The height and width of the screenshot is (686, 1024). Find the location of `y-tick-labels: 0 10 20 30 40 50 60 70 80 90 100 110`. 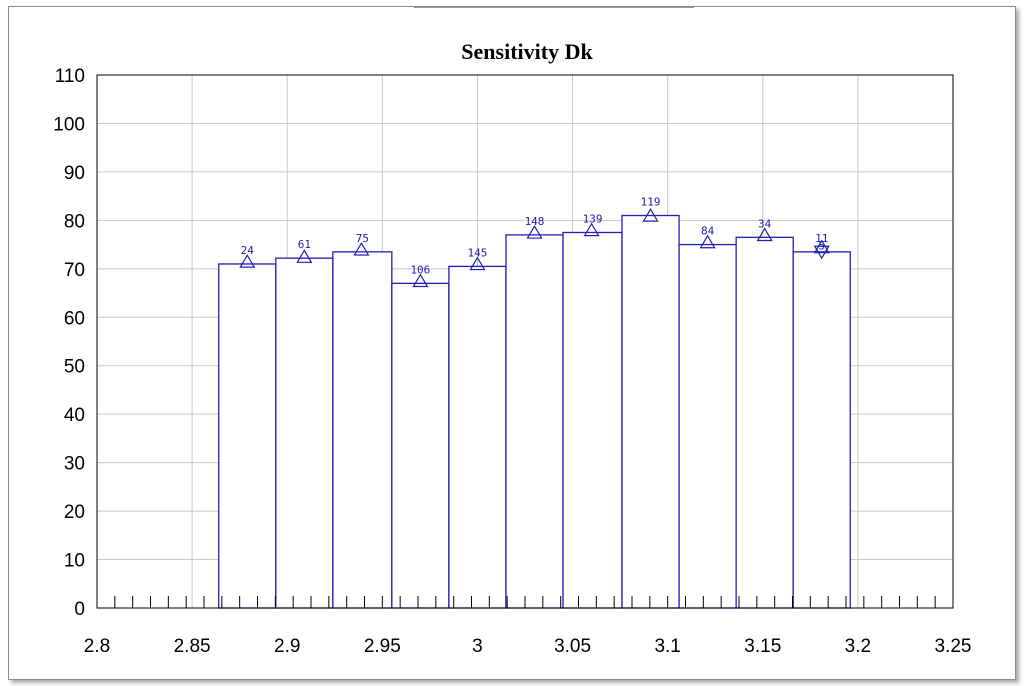

y-tick-labels: 0 10 20 30 40 50 60 70 80 90 100 110 is located at coordinates (69, 343).